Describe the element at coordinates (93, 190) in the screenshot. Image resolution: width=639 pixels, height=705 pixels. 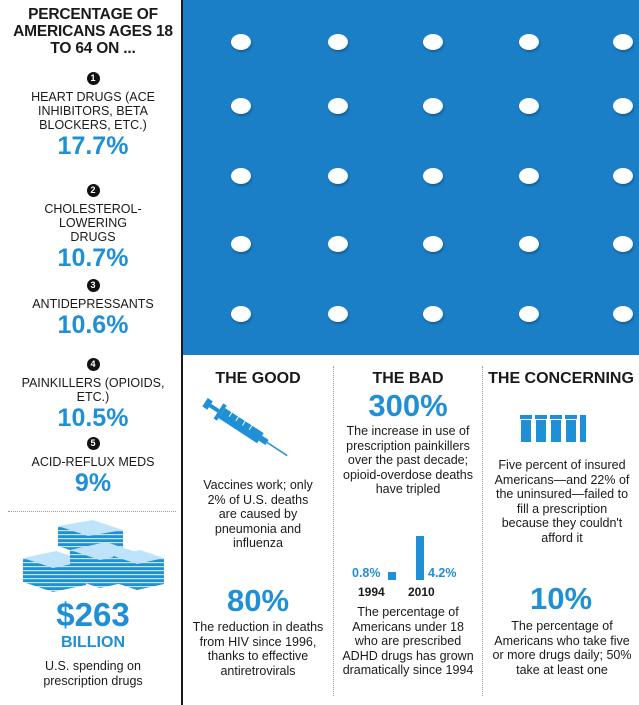
I see `rank-number: 2` at that location.